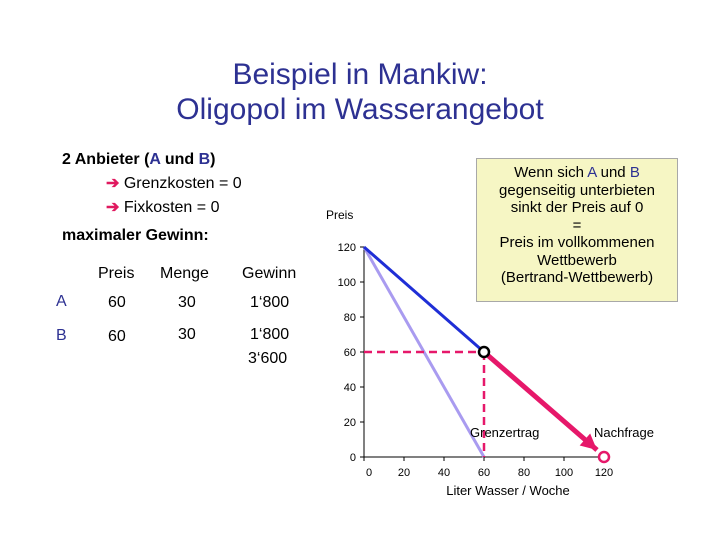 The width and height of the screenshot is (720, 540). I want to click on x-tick-label: 20, so click(404, 473).